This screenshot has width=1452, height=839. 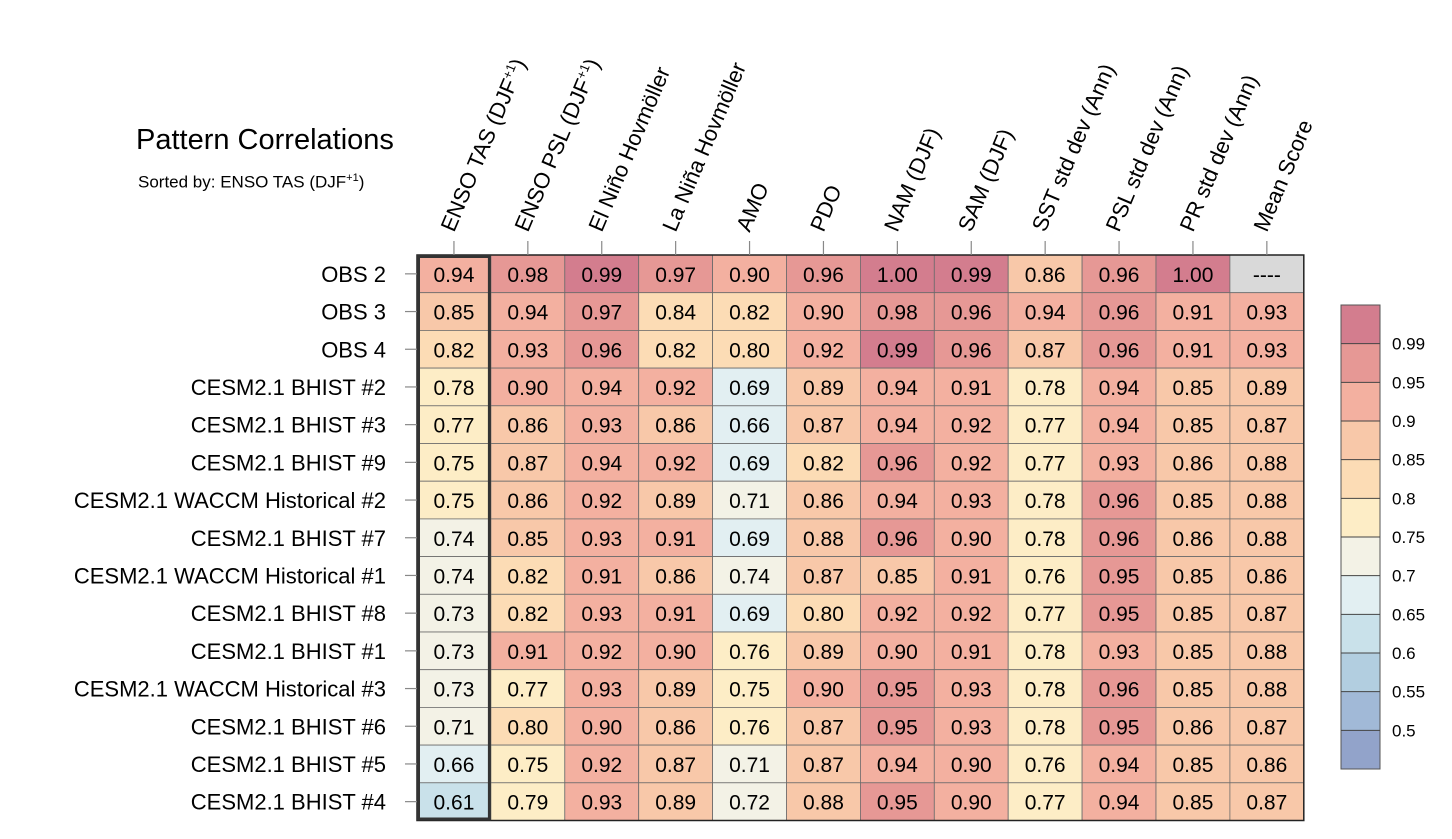 What do you see at coordinates (675, 350) in the screenshot?
I see `cell-value-label: 0.82` at bounding box center [675, 350].